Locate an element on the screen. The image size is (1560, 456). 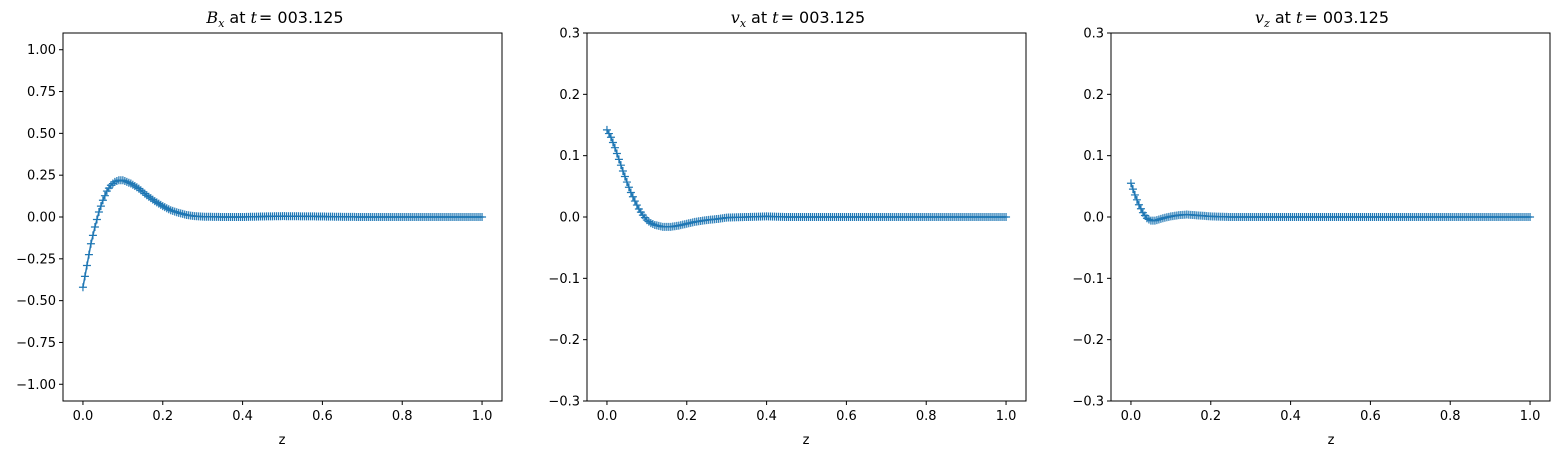
y-tick-label: −0.75 is located at coordinates (36, 343).